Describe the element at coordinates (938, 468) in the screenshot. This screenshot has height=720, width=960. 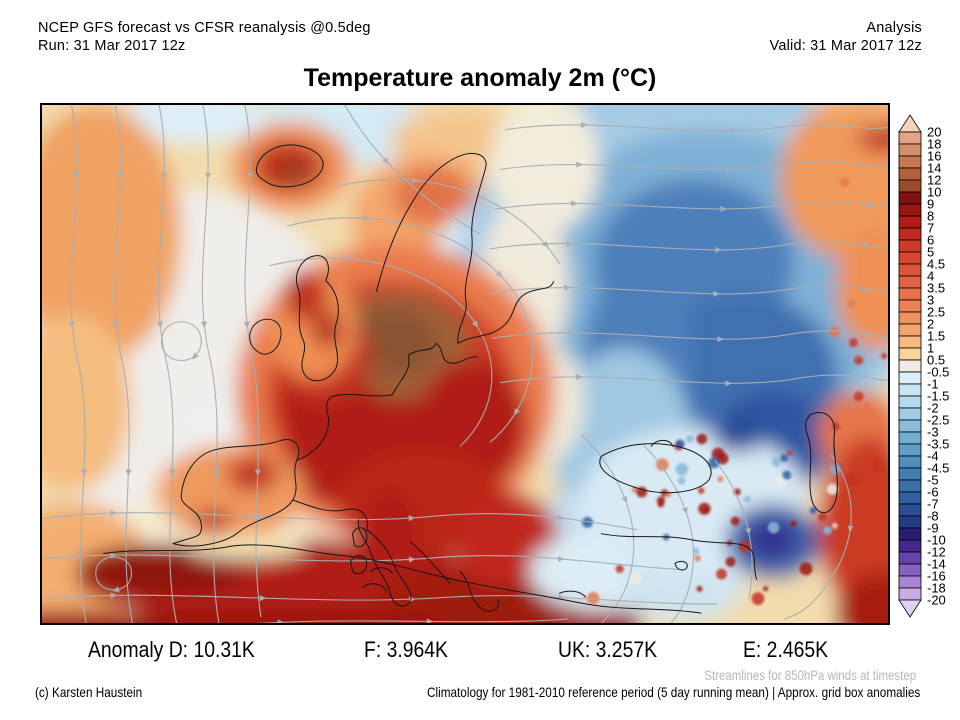
I see `colorbar-label: -4.5` at that location.